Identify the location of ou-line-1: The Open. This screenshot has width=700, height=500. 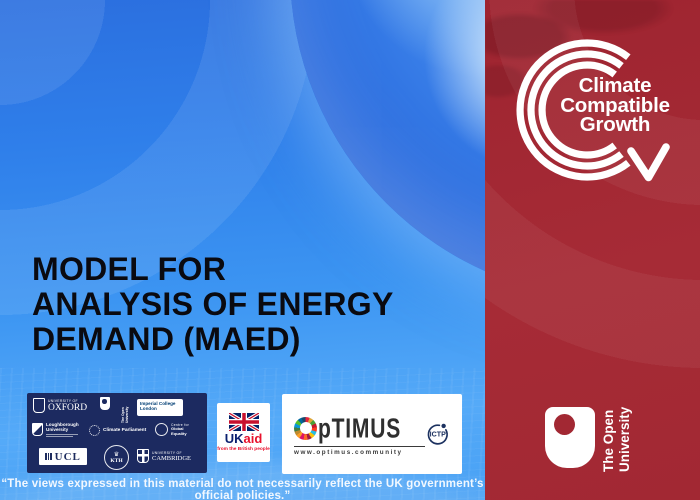
(608, 440).